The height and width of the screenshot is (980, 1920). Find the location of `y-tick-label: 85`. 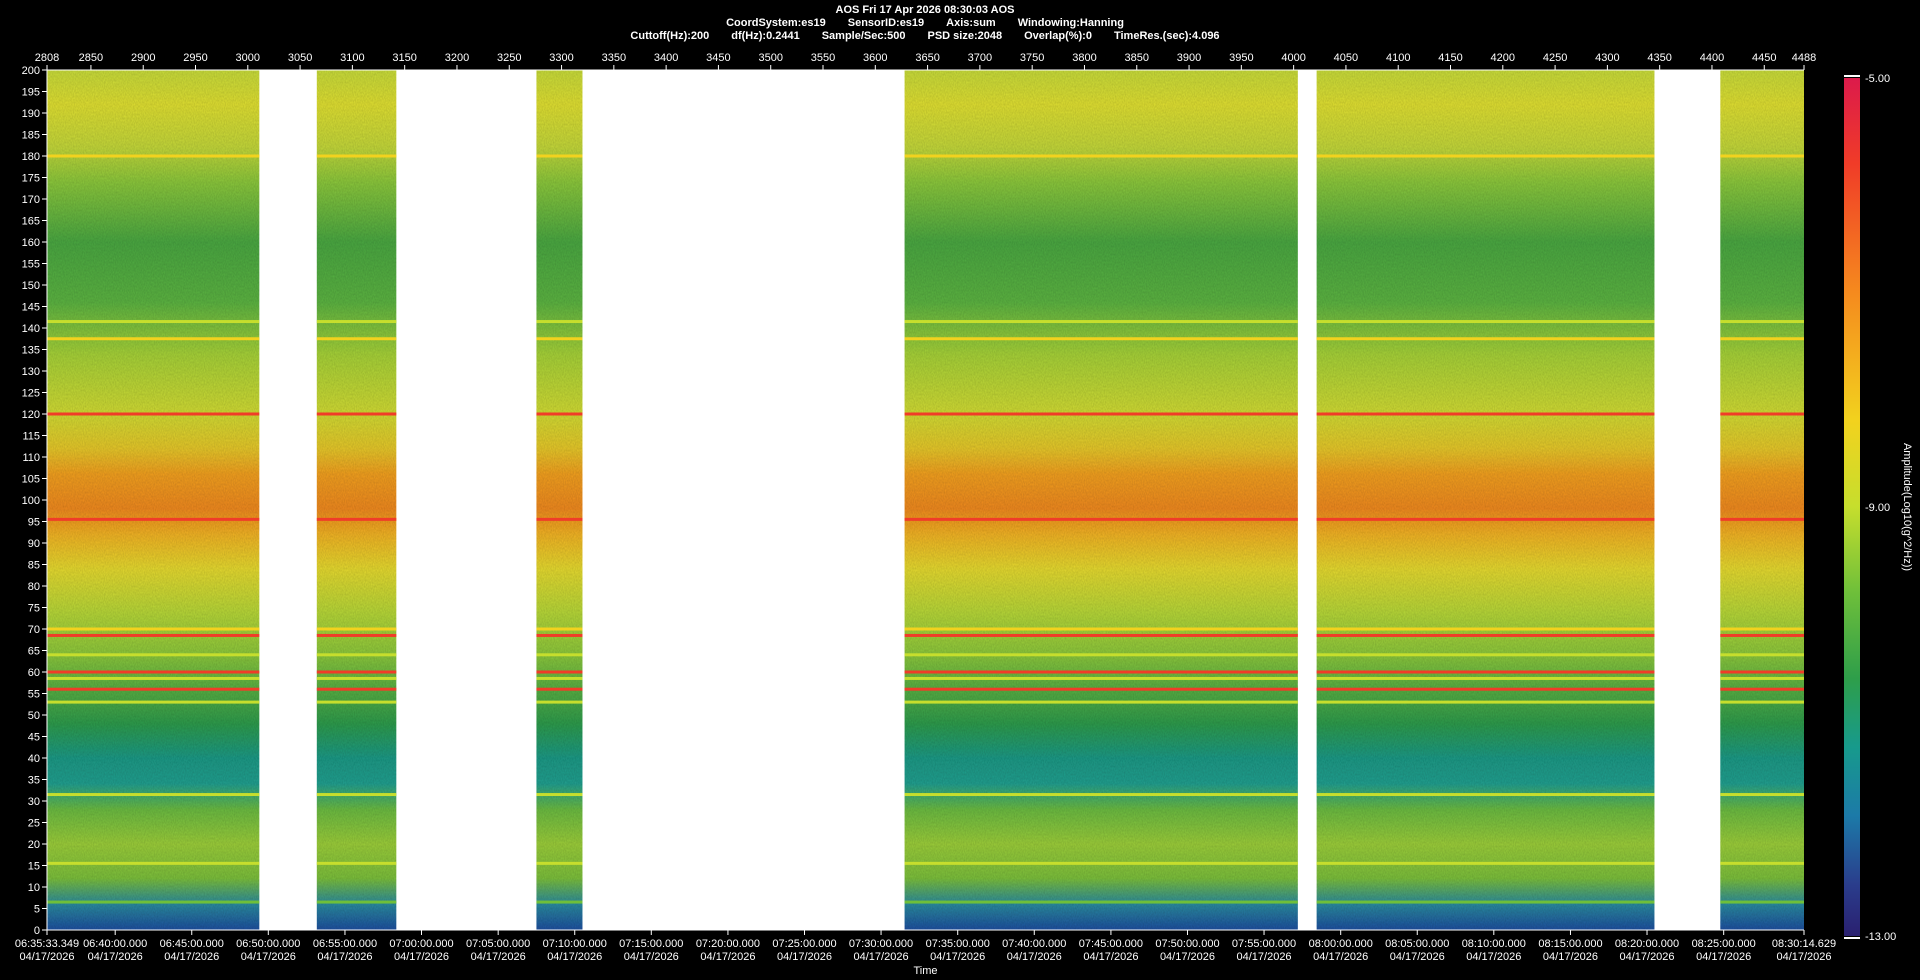

y-tick-label: 85 is located at coordinates (34, 566).